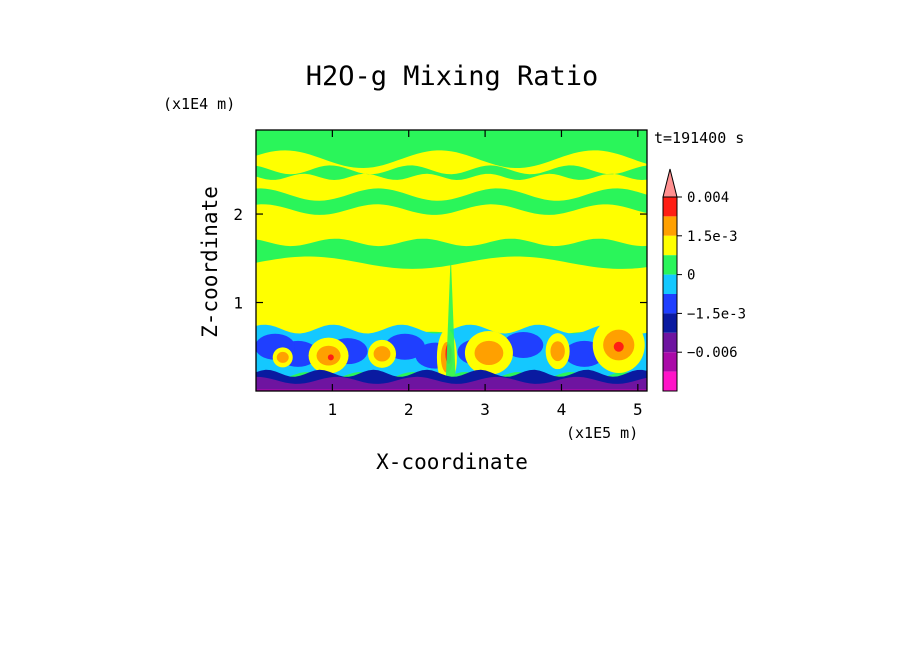 This screenshot has width=904, height=658. What do you see at coordinates (199, 104) in the screenshot?
I see `y-unit-label: (x1E4 m)` at bounding box center [199, 104].